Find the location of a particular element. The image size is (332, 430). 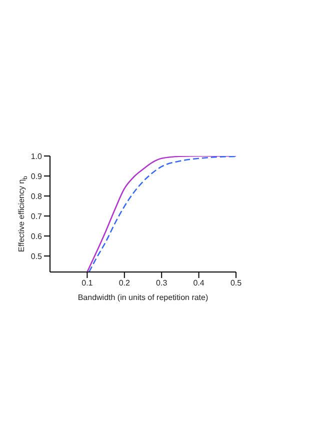

x-axis-title: Bandwidth (in units of repetition rate) is located at coordinates (143, 297).